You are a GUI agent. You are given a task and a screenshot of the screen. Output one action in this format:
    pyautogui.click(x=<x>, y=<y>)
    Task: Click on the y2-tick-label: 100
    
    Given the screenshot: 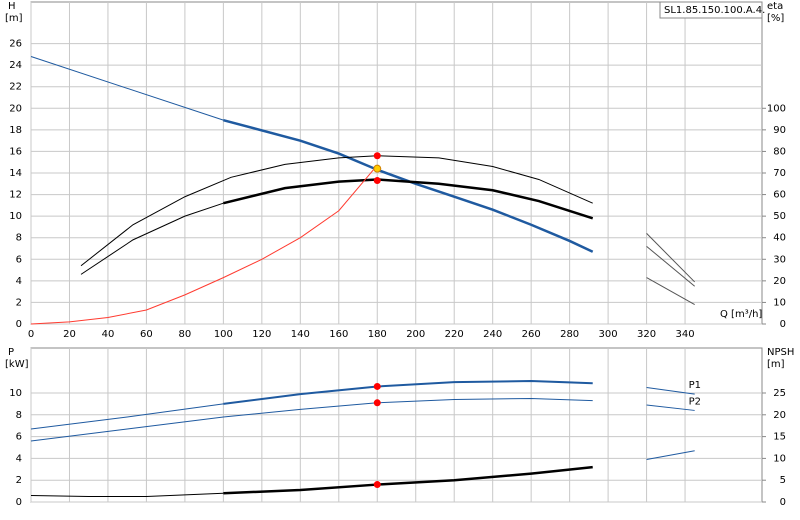 What is the action you would take?
    pyautogui.click(x=776, y=108)
    